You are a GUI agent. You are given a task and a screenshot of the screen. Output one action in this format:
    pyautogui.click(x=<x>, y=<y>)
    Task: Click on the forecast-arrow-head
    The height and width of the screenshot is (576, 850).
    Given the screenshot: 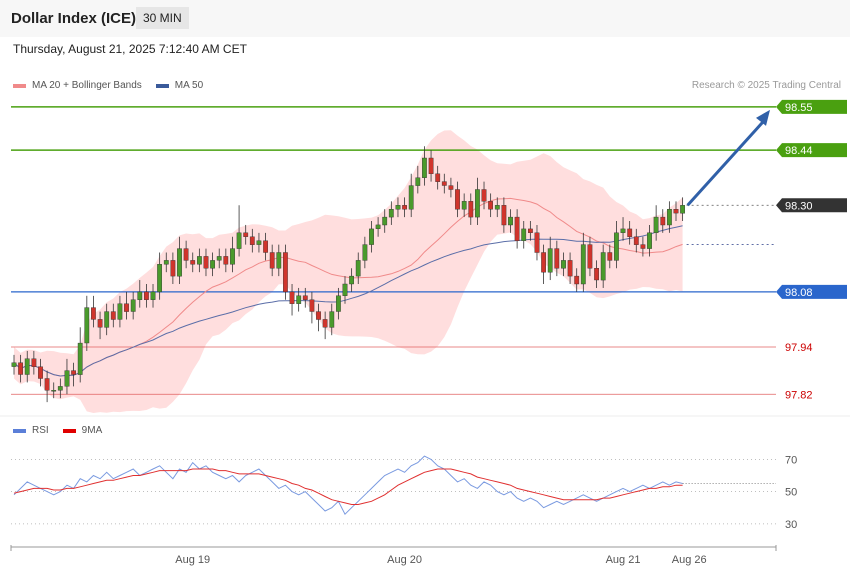 What is the action you would take?
    pyautogui.click(x=763, y=117)
    